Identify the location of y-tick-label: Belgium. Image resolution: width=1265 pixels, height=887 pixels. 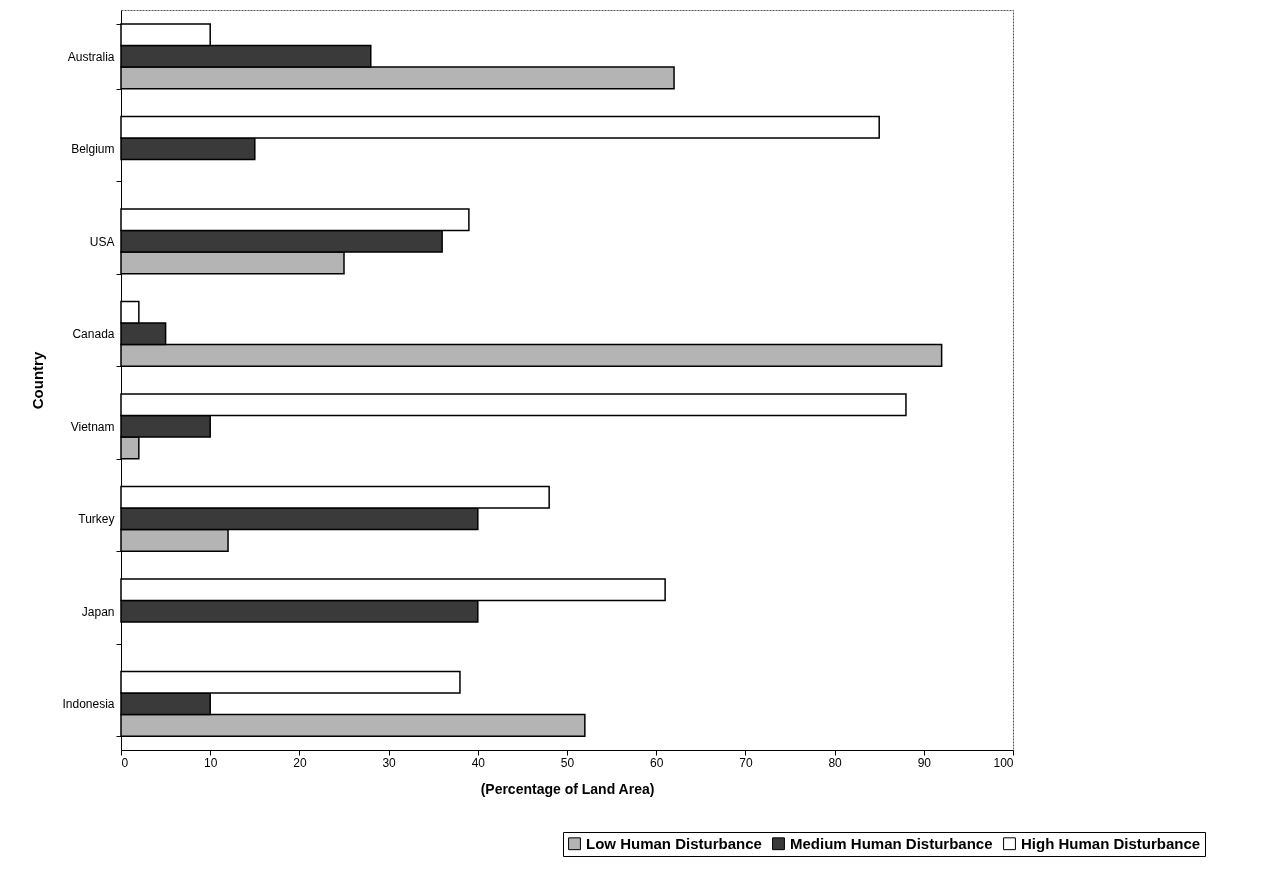
(93, 149).